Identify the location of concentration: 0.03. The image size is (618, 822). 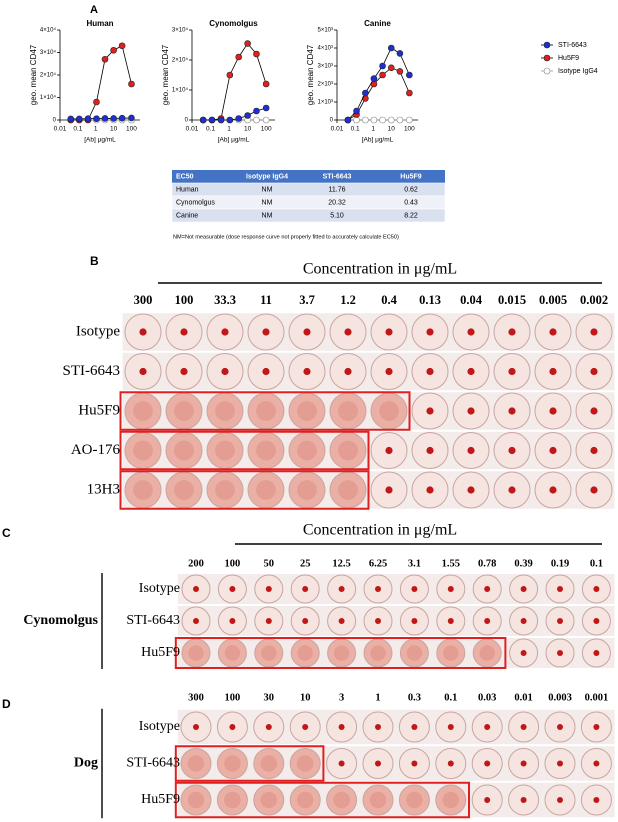
(487, 697).